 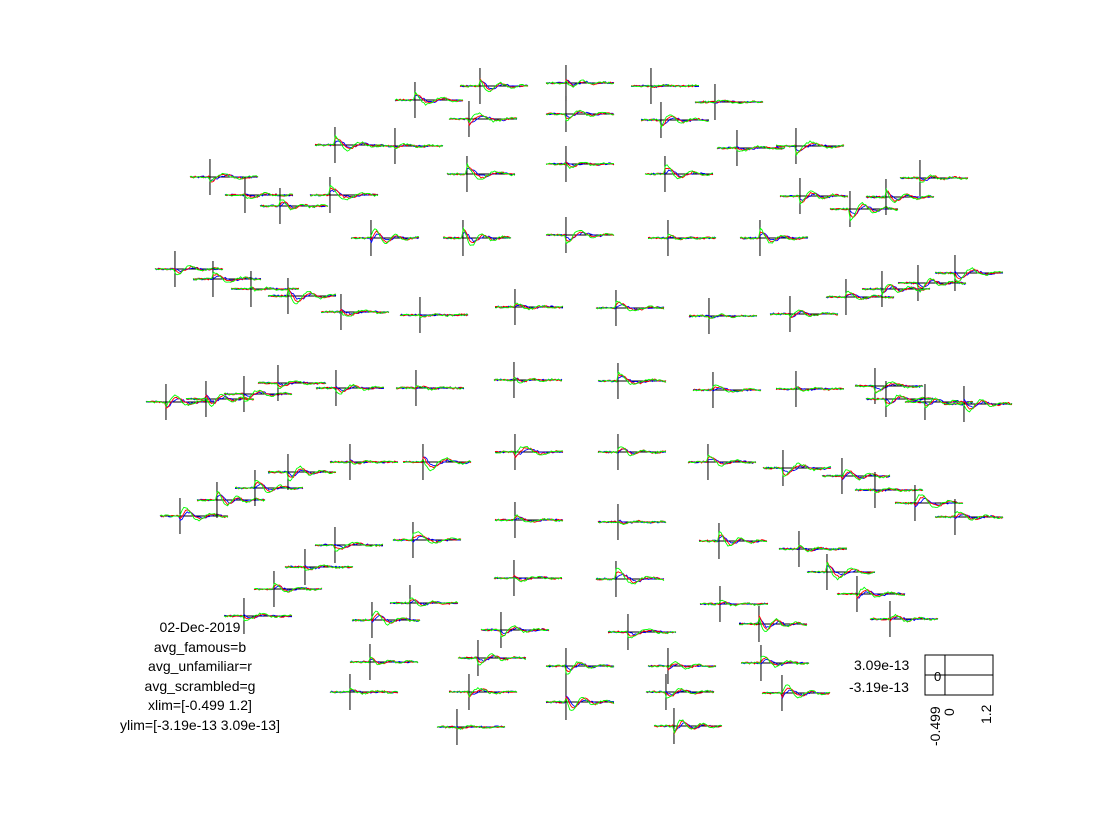 I want to click on scale-xzero-label: 0, so click(x=949, y=712).